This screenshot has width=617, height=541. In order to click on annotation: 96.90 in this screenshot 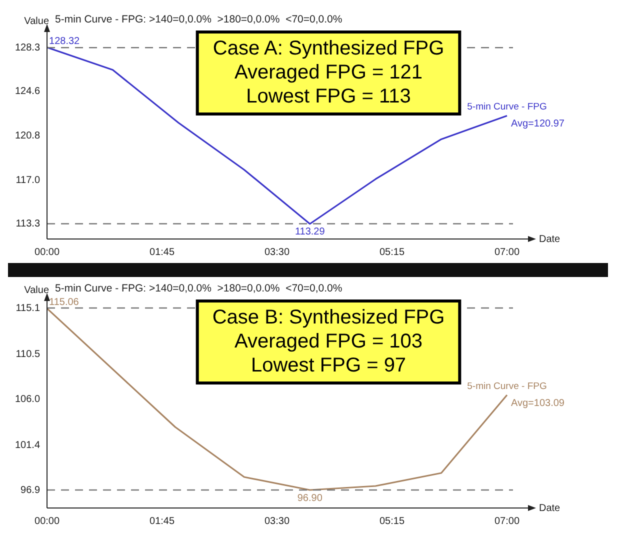, I will do `click(310, 498)`.